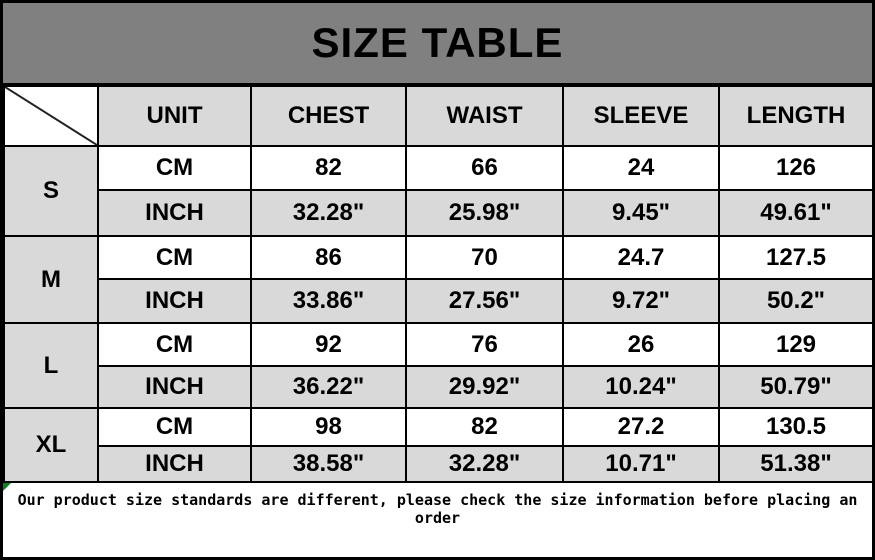  What do you see at coordinates (795, 301) in the screenshot?
I see `value-cell: 50.2"` at bounding box center [795, 301].